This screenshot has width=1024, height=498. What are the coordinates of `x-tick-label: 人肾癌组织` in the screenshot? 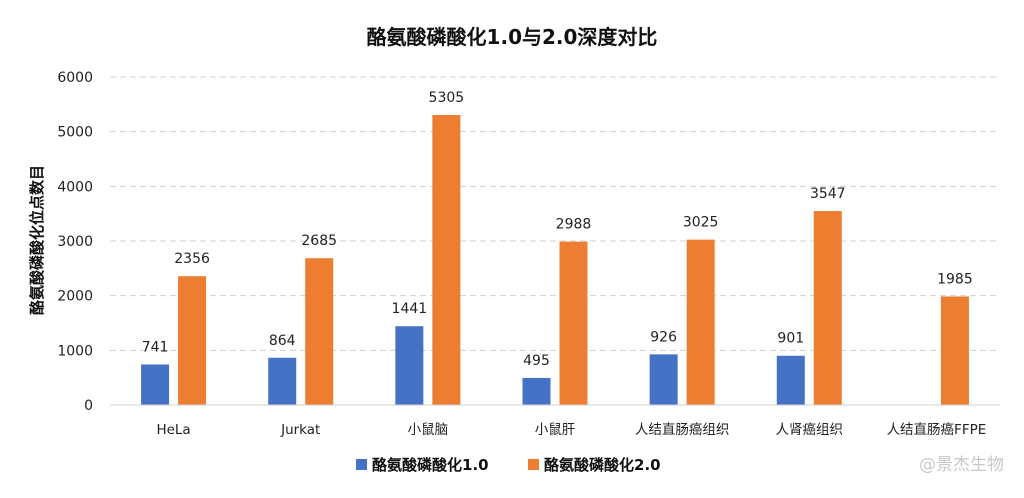 It's located at (810, 430).